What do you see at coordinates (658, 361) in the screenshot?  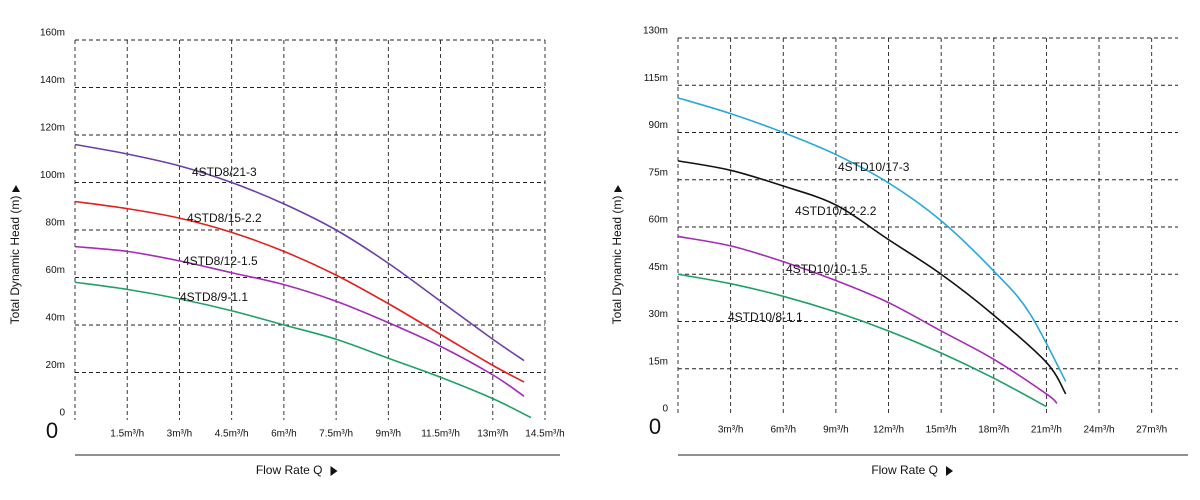 I see `y-tick-label: 15m` at bounding box center [658, 361].